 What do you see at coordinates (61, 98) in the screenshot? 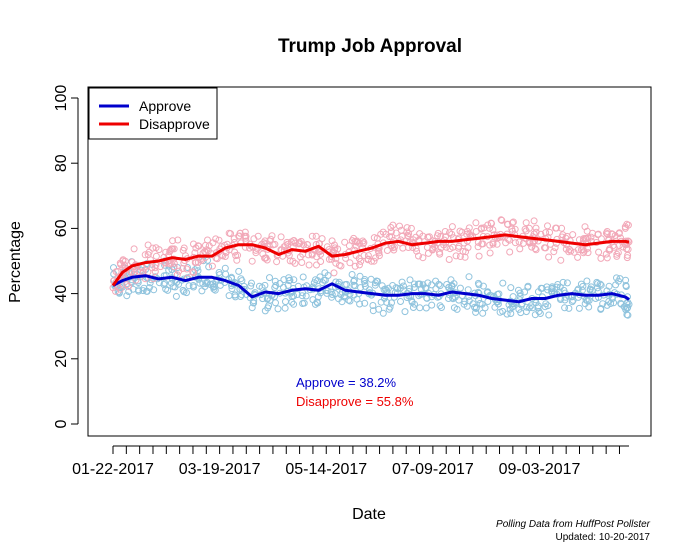
I see `y-tick-label: 100` at bounding box center [61, 98].